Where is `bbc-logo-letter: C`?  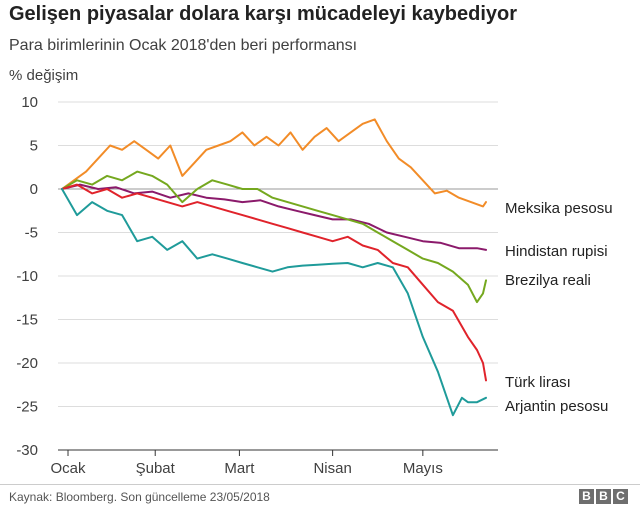
bbc-logo-letter: C is located at coordinates (620, 496).